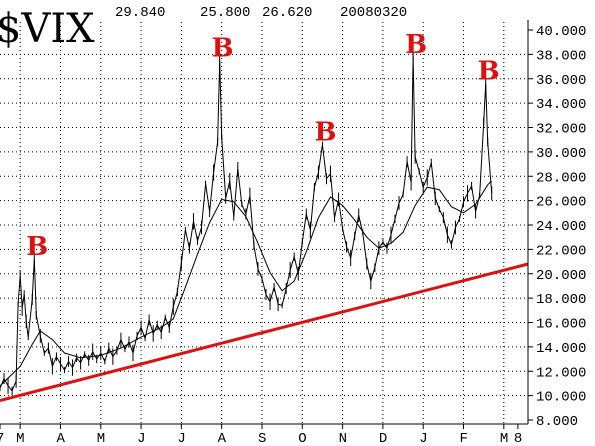  What do you see at coordinates (2, 438) in the screenshot?
I see `x-tick-label: 7` at bounding box center [2, 438].